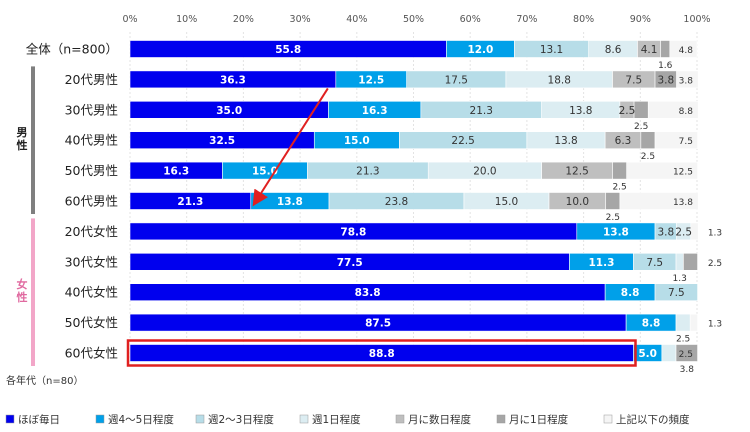 Image resolution: width=750 pixels, height=432 pixels. Describe the element at coordinates (222, 141) in the screenshot. I see `value-label: 32.5` at that location.